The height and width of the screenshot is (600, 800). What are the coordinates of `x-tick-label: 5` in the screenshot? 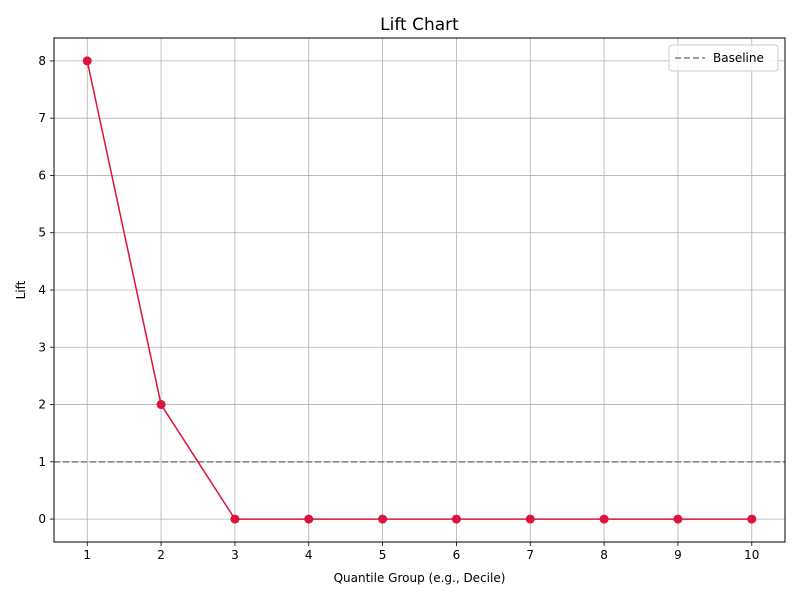 It's located at (383, 555).